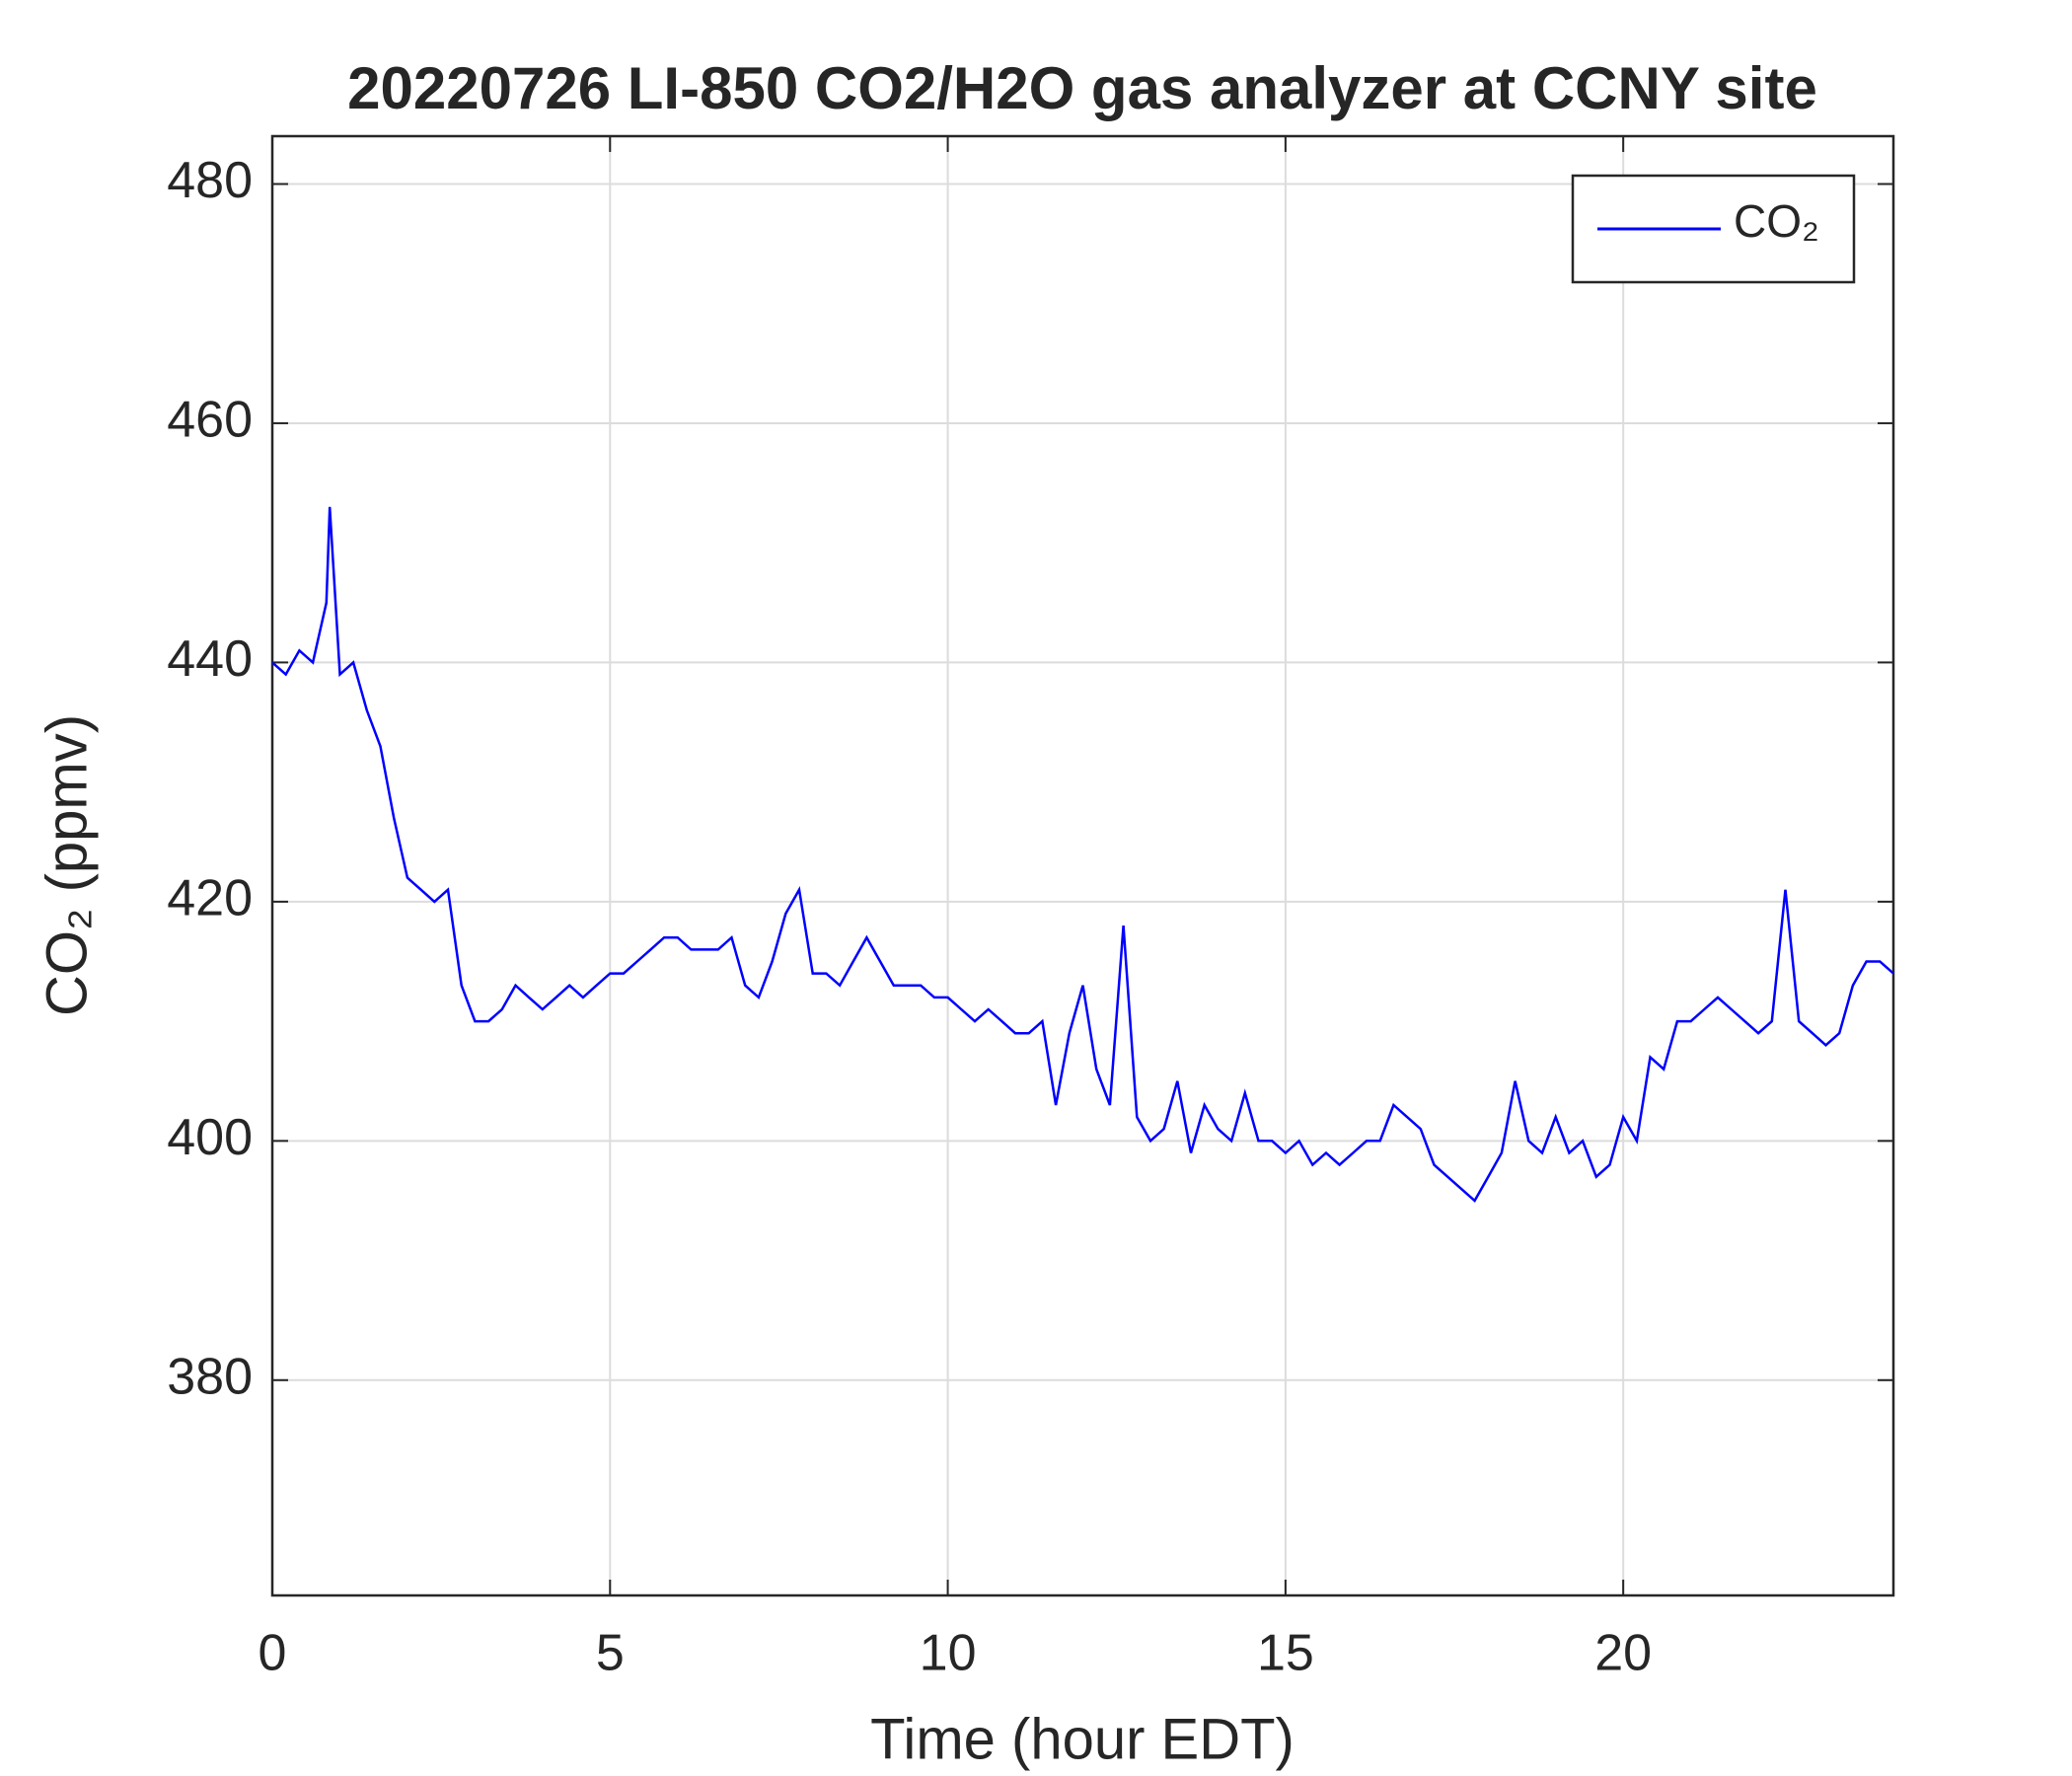 Image resolution: width=2072 pixels, height=1776 pixels. Describe the element at coordinates (67, 865) in the screenshot. I see `y-axis-label: CO₂ (ppmv)` at that location.